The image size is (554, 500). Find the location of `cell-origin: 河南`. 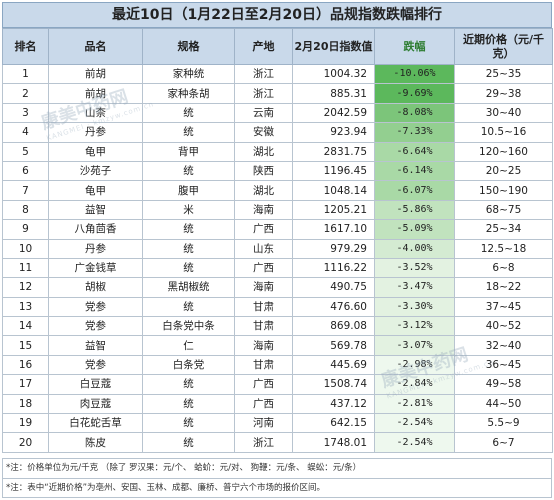

cell-origin: 河南 is located at coordinates (263, 423).